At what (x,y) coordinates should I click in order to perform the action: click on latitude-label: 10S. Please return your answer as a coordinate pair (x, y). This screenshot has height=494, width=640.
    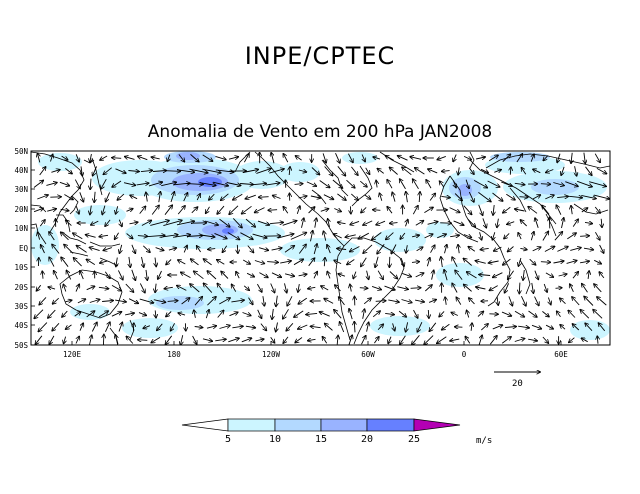
    Looking at the image, I should click on (21, 267).